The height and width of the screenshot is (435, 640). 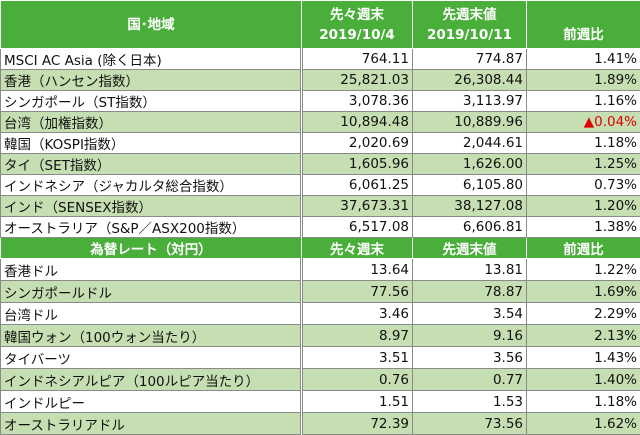 I want to click on row-name: 韓国ウォン（100ウォン当たり）, so click(x=151, y=336).